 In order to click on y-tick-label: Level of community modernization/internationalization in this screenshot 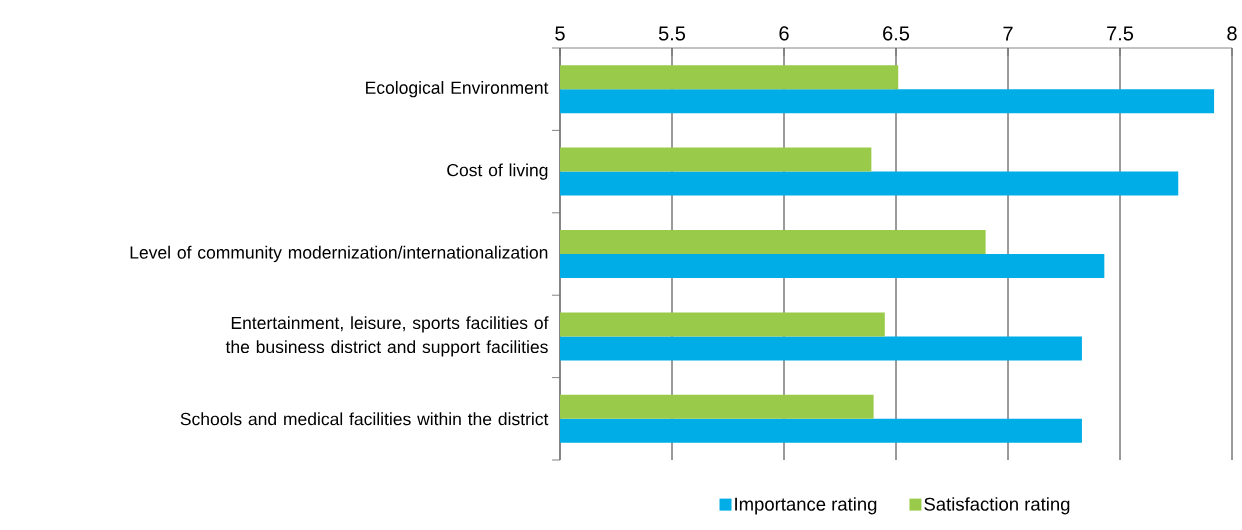, I will do `click(339, 254)`.